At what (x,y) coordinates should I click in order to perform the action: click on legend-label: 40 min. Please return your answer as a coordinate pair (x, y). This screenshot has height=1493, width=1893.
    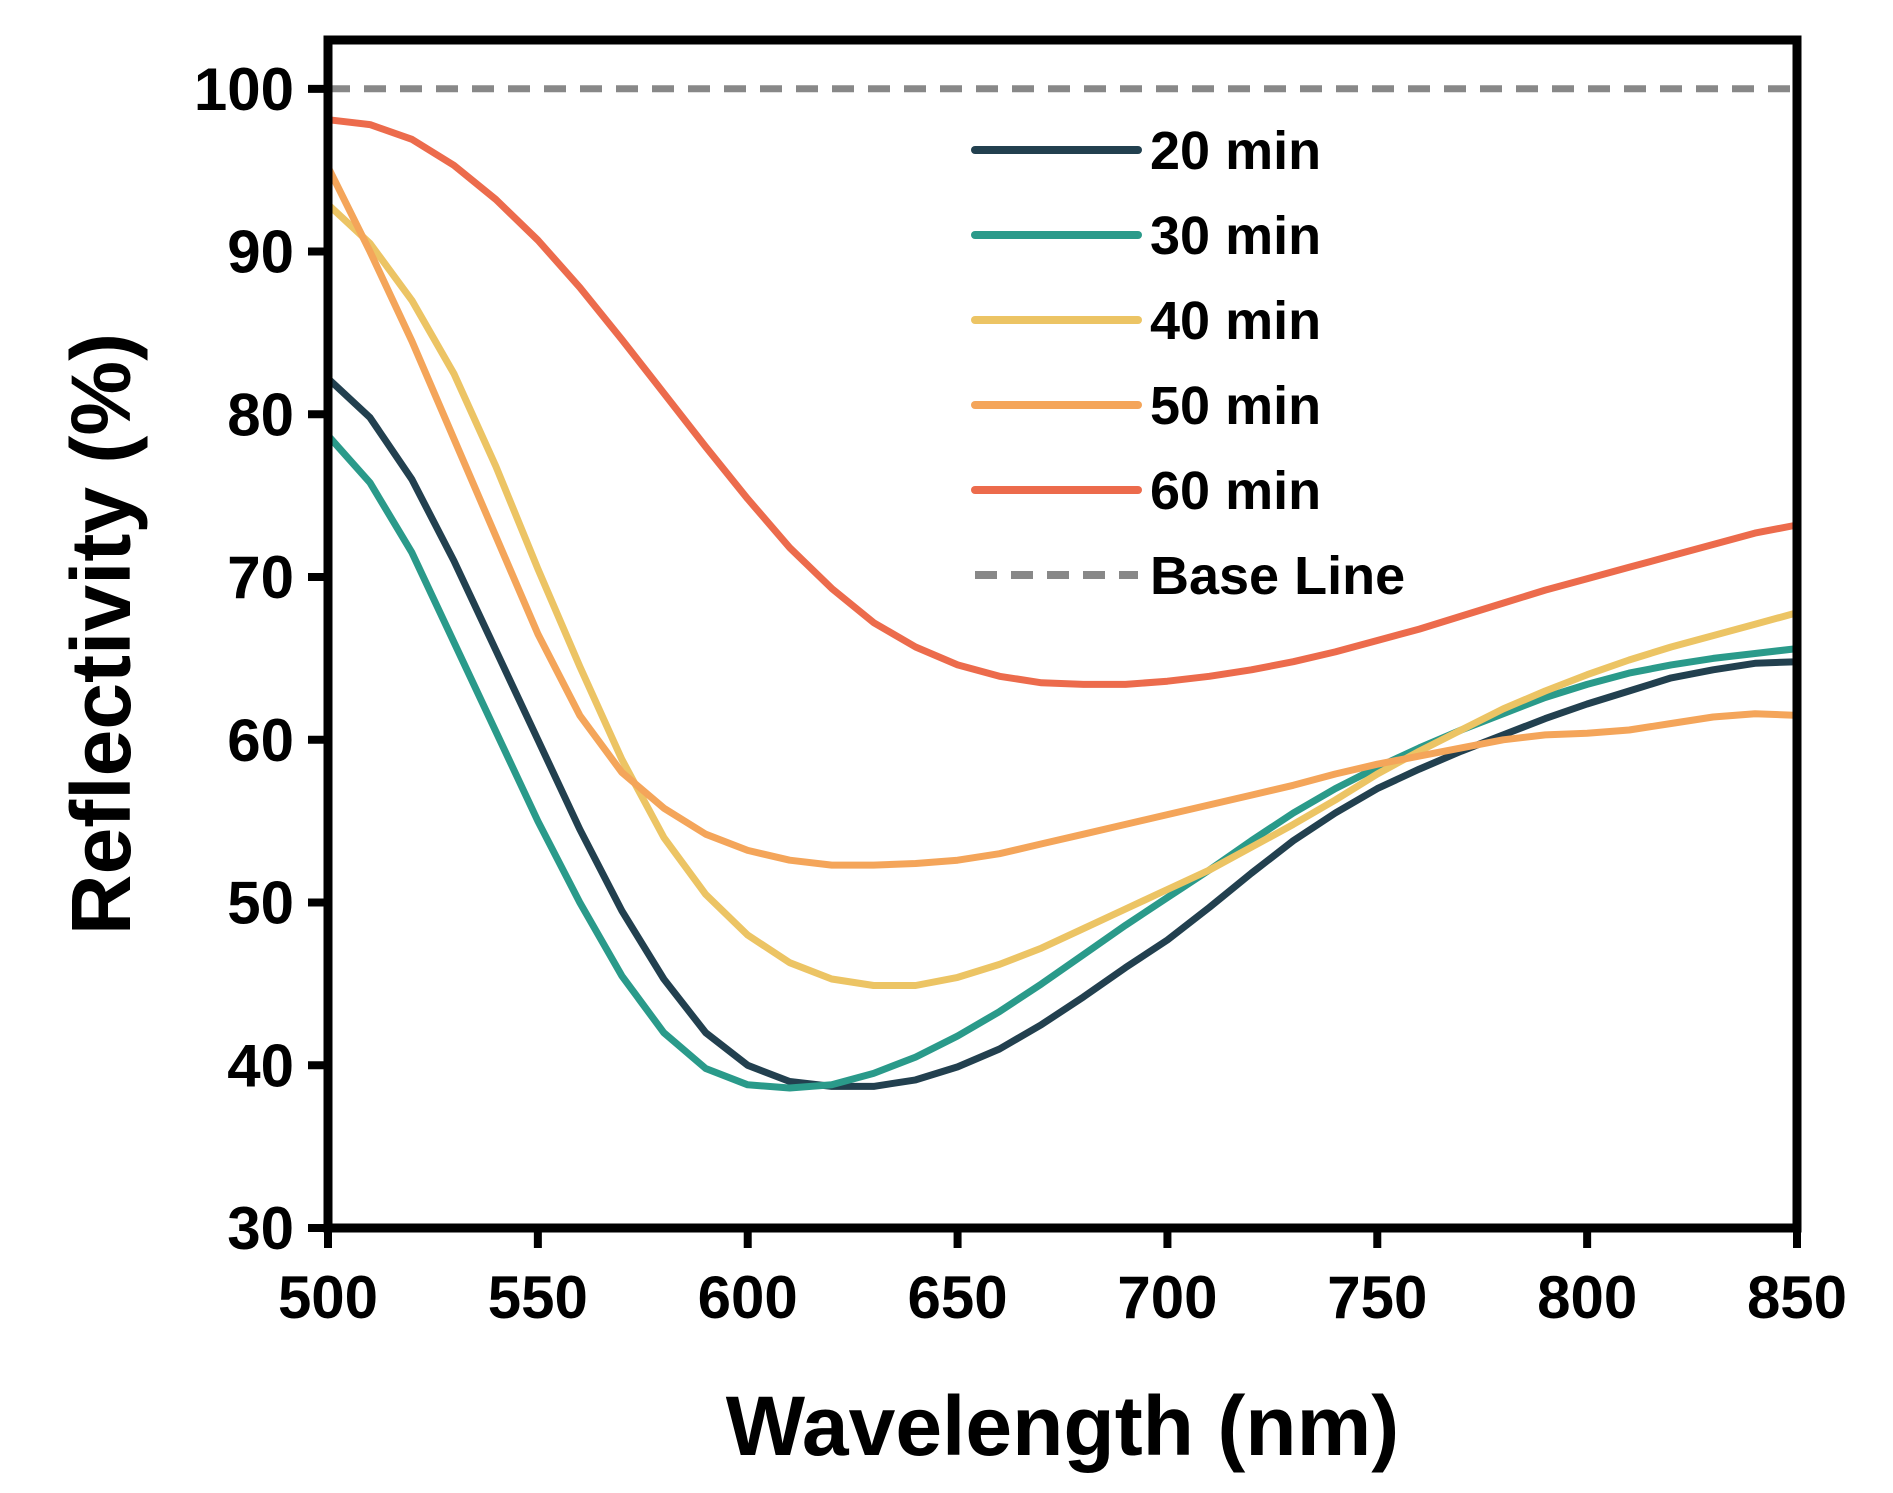
    Looking at the image, I should click on (1235, 321).